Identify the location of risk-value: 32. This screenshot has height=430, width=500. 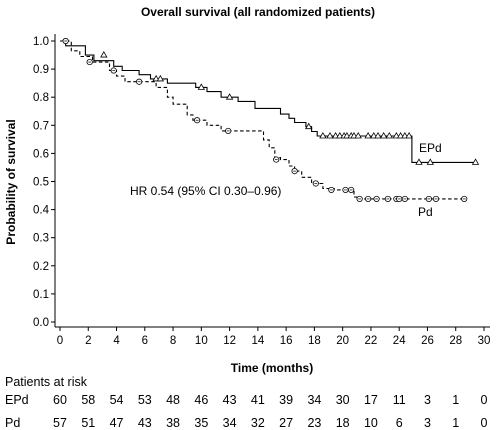
(258, 423).